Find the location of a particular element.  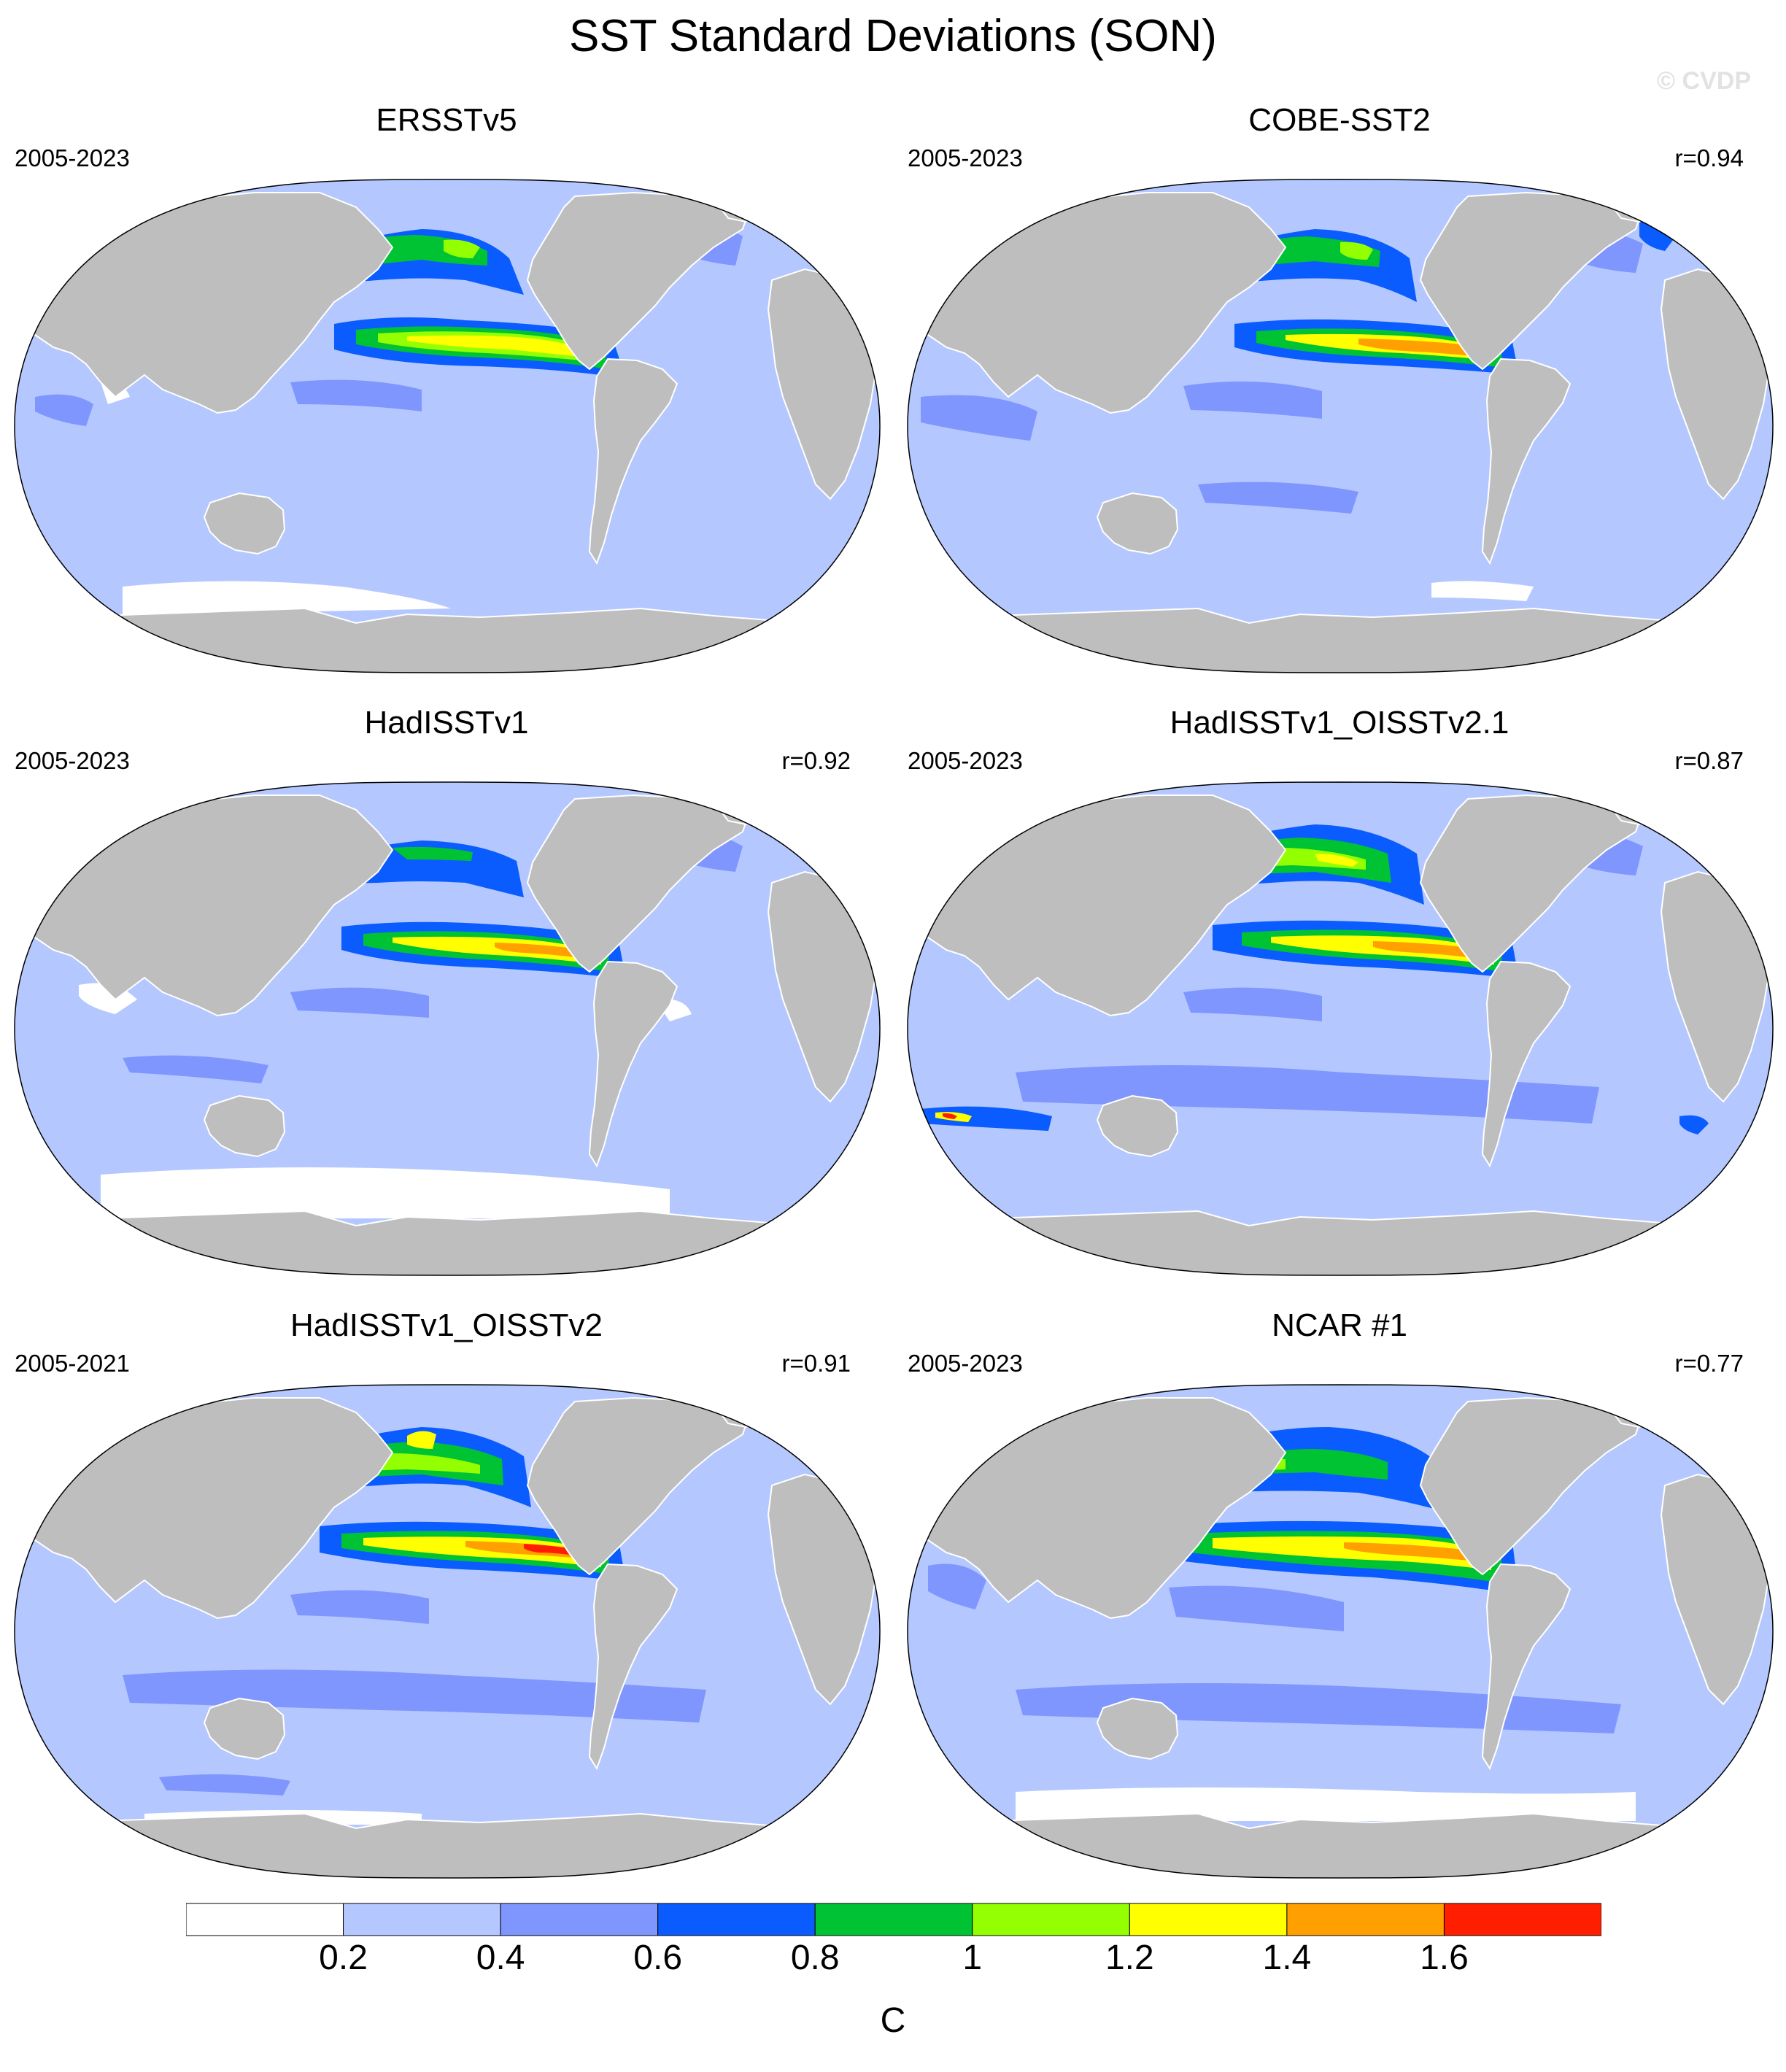

panel-correlation: r=0.94 is located at coordinates (1709, 157).